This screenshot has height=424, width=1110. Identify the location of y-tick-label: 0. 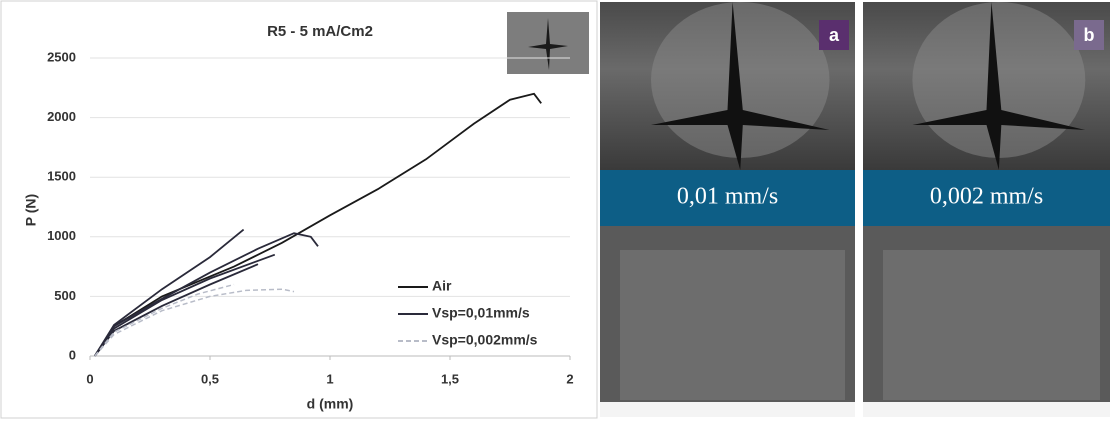
(72, 354).